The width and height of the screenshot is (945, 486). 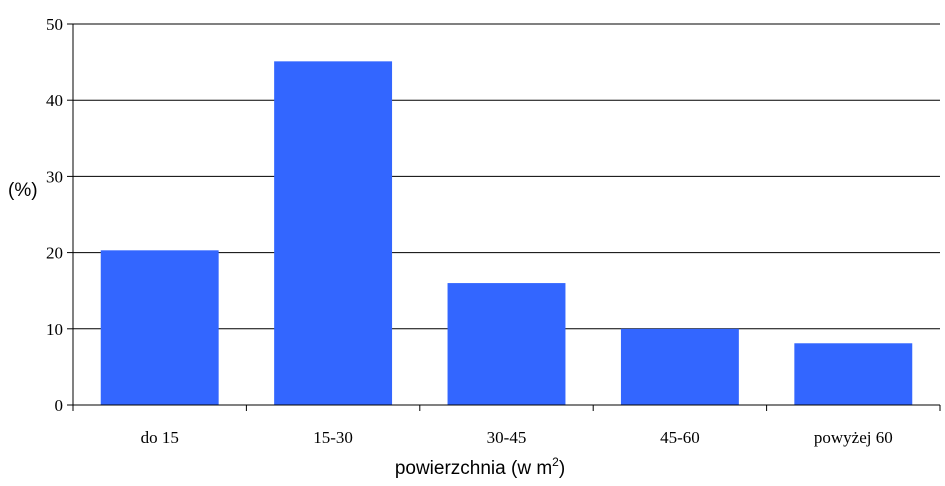 I want to click on x-axis-label-text: powierzchnia (w m, so click(x=473, y=468).